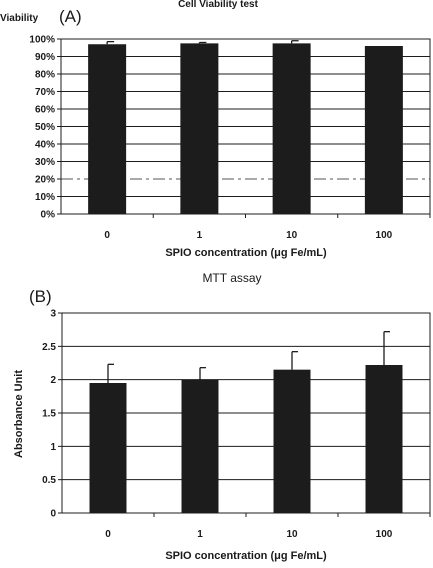 The height and width of the screenshot is (568, 433). I want to click on chart-a-ytick-label: 90%, so click(45, 57).